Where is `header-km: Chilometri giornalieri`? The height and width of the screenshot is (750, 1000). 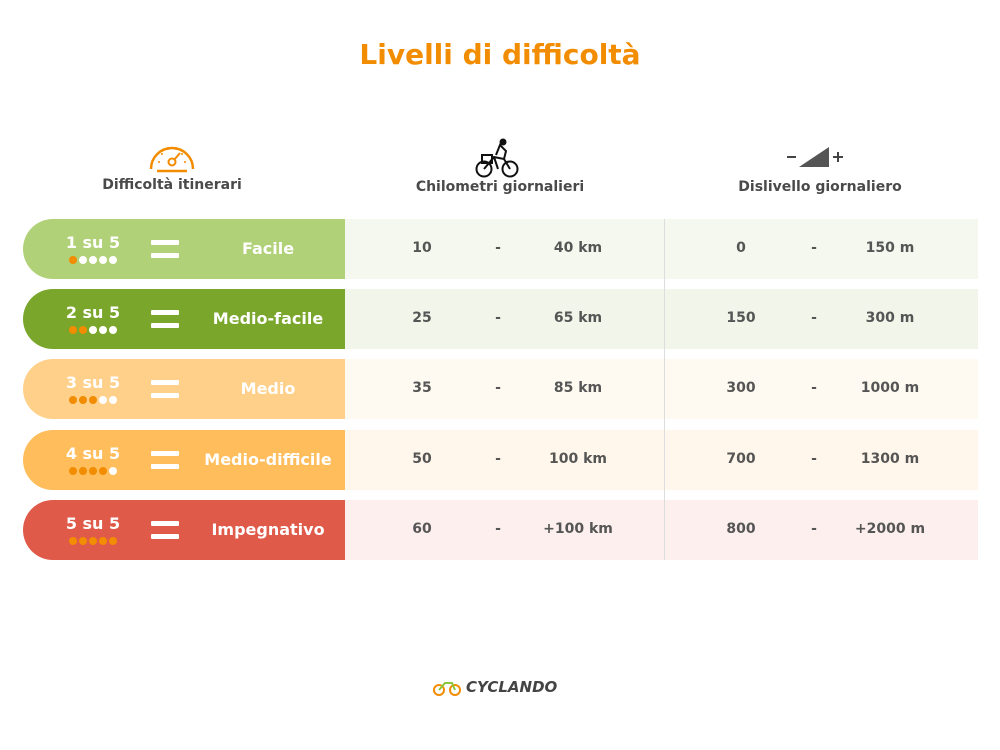
header-km: Chilometri giornalieri is located at coordinates (500, 187).